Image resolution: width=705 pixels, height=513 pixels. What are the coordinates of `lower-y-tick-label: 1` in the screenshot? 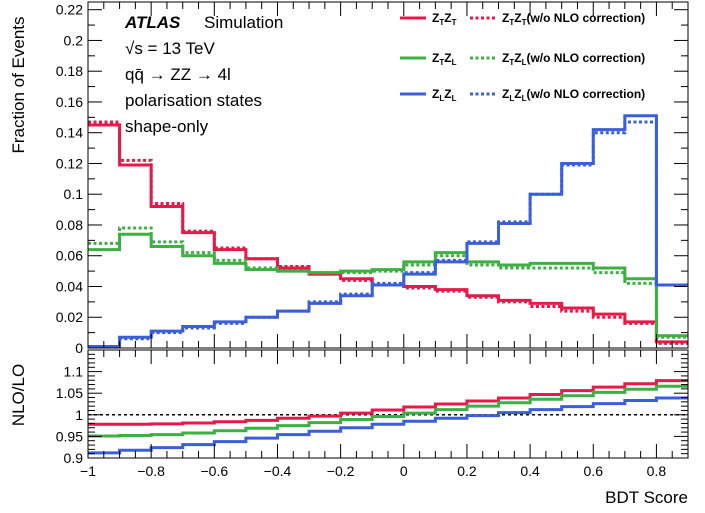 It's located at (79, 415).